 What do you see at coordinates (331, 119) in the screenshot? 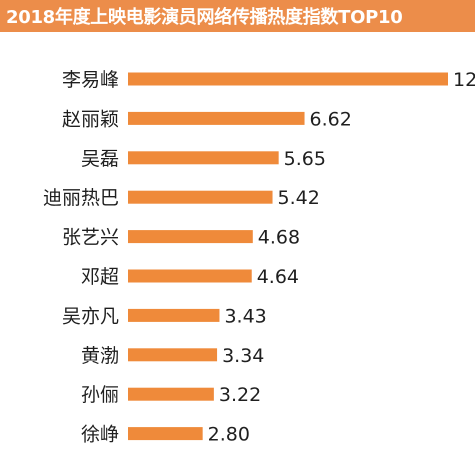
I see `value-label: 6.62` at bounding box center [331, 119].